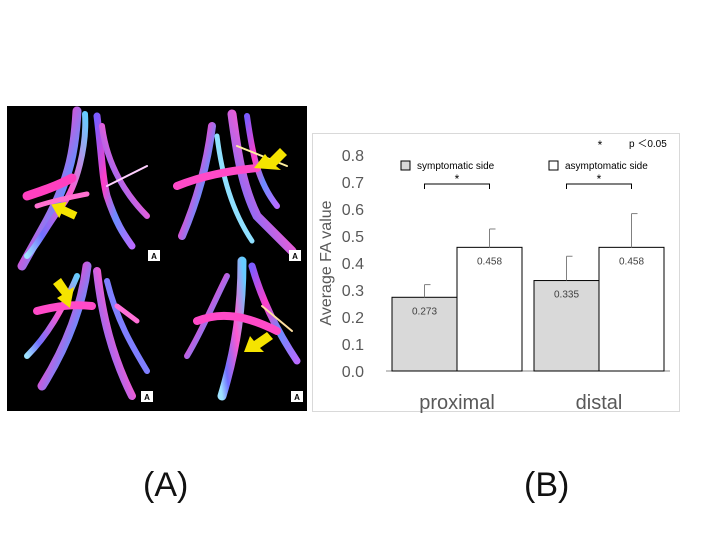 The height and width of the screenshot is (540, 720). Describe the element at coordinates (326, 262) in the screenshot. I see `y-axis-label: Average FA value` at that location.